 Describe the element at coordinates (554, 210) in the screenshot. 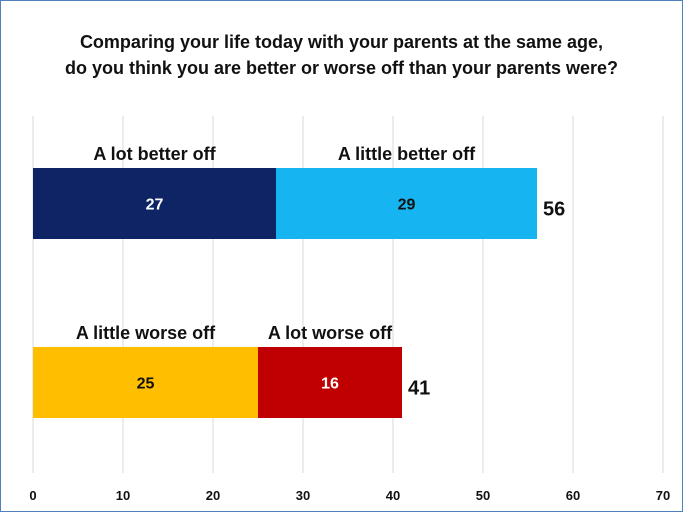

I see `bar-total-label: 56` at that location.